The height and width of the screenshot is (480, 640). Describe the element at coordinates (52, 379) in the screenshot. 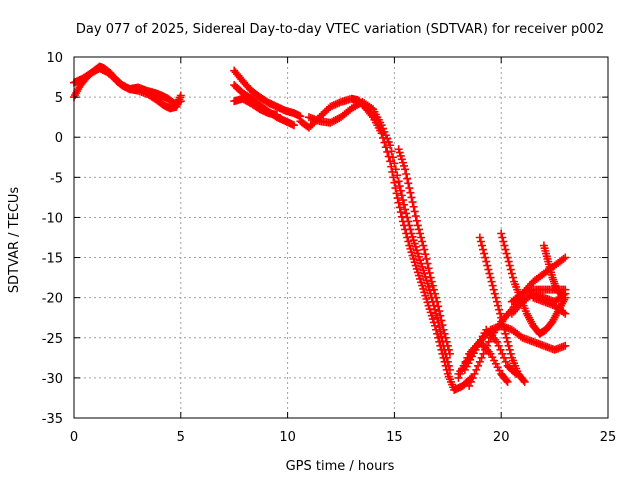

I see `y-tick-label: -30` at that location.